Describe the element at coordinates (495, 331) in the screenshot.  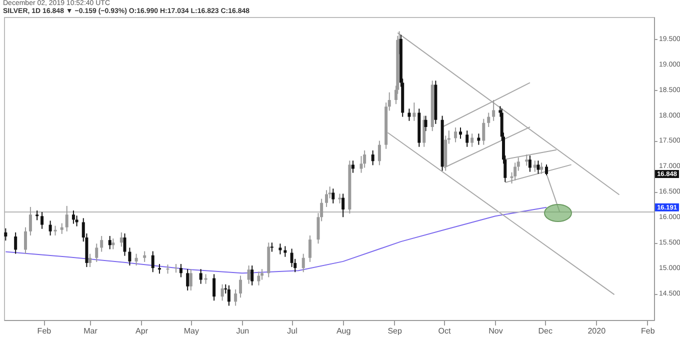
I see `x-tick-label: Nov` at that location.